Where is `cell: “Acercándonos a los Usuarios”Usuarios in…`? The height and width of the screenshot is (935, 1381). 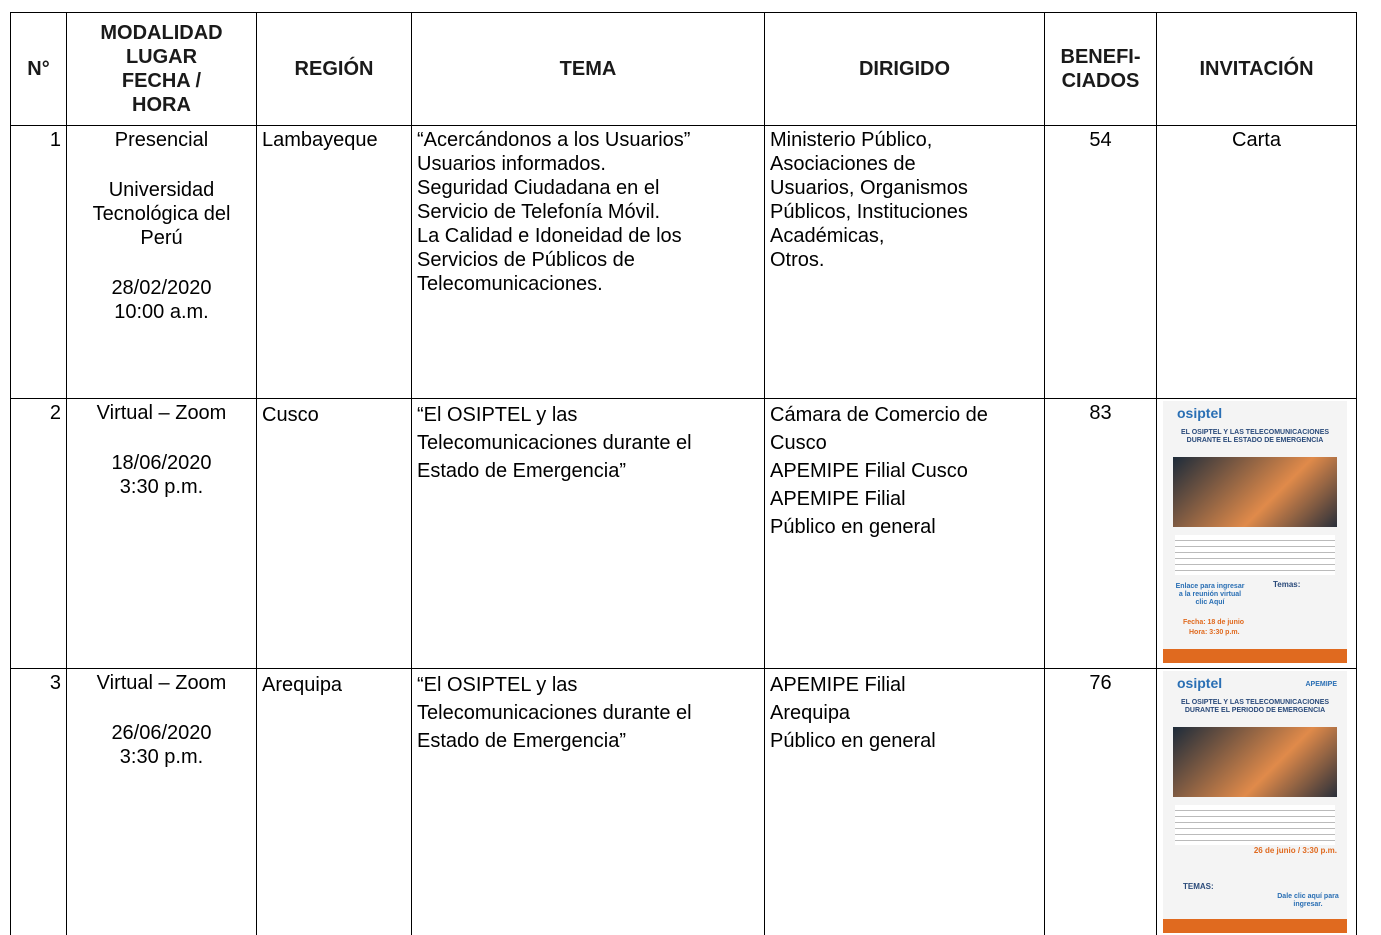
cell: “Acercándonos a los Usuarios”Usuarios in… is located at coordinates (588, 262).